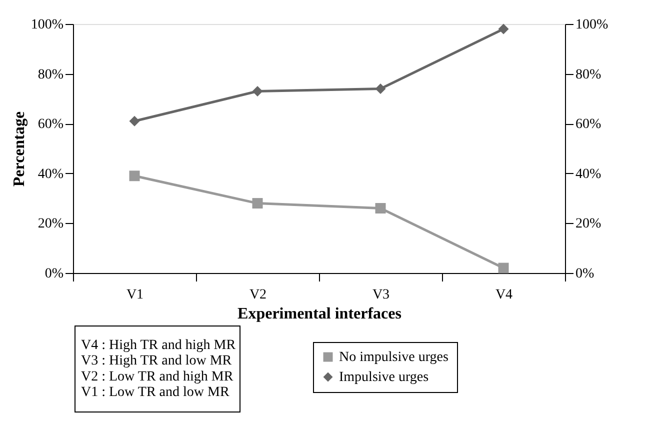  Describe the element at coordinates (19, 149) in the screenshot. I see `y-axis-title: Percentage` at that location.